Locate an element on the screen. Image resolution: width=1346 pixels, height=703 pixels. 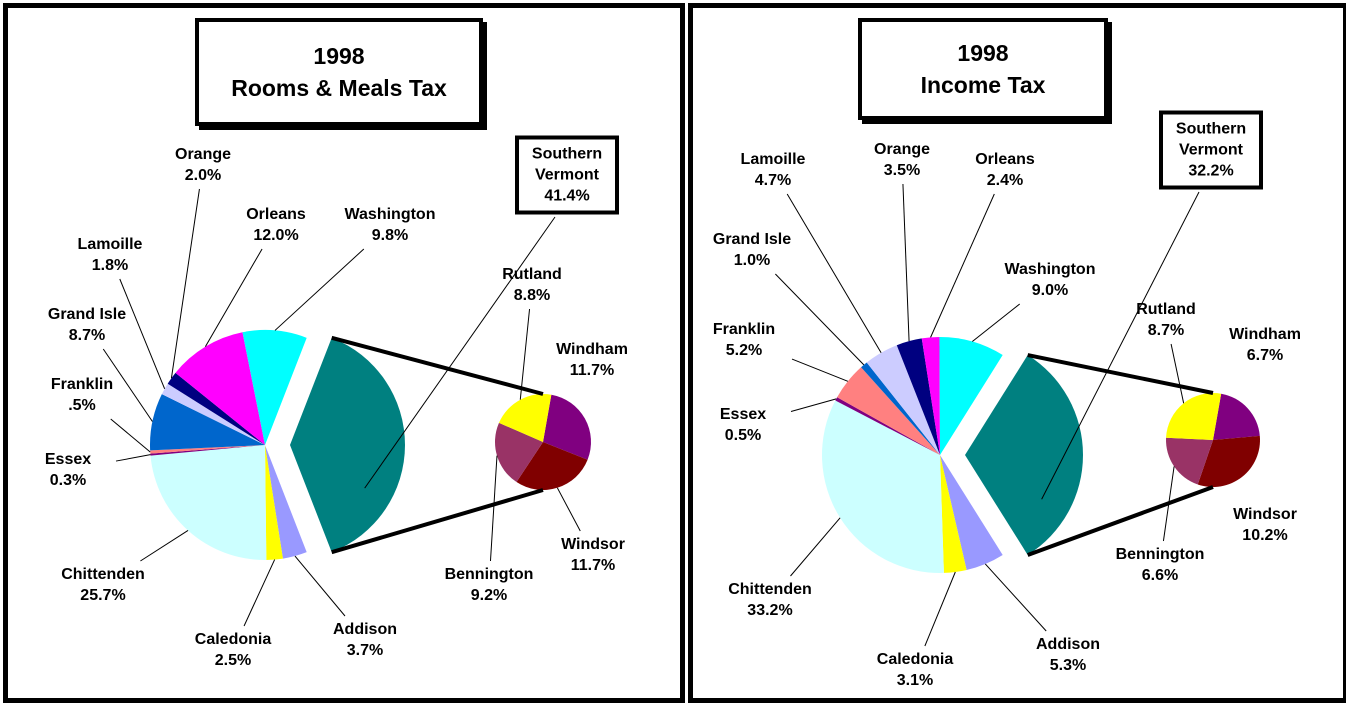
value-label: 9.0% is located at coordinates (1050, 290).